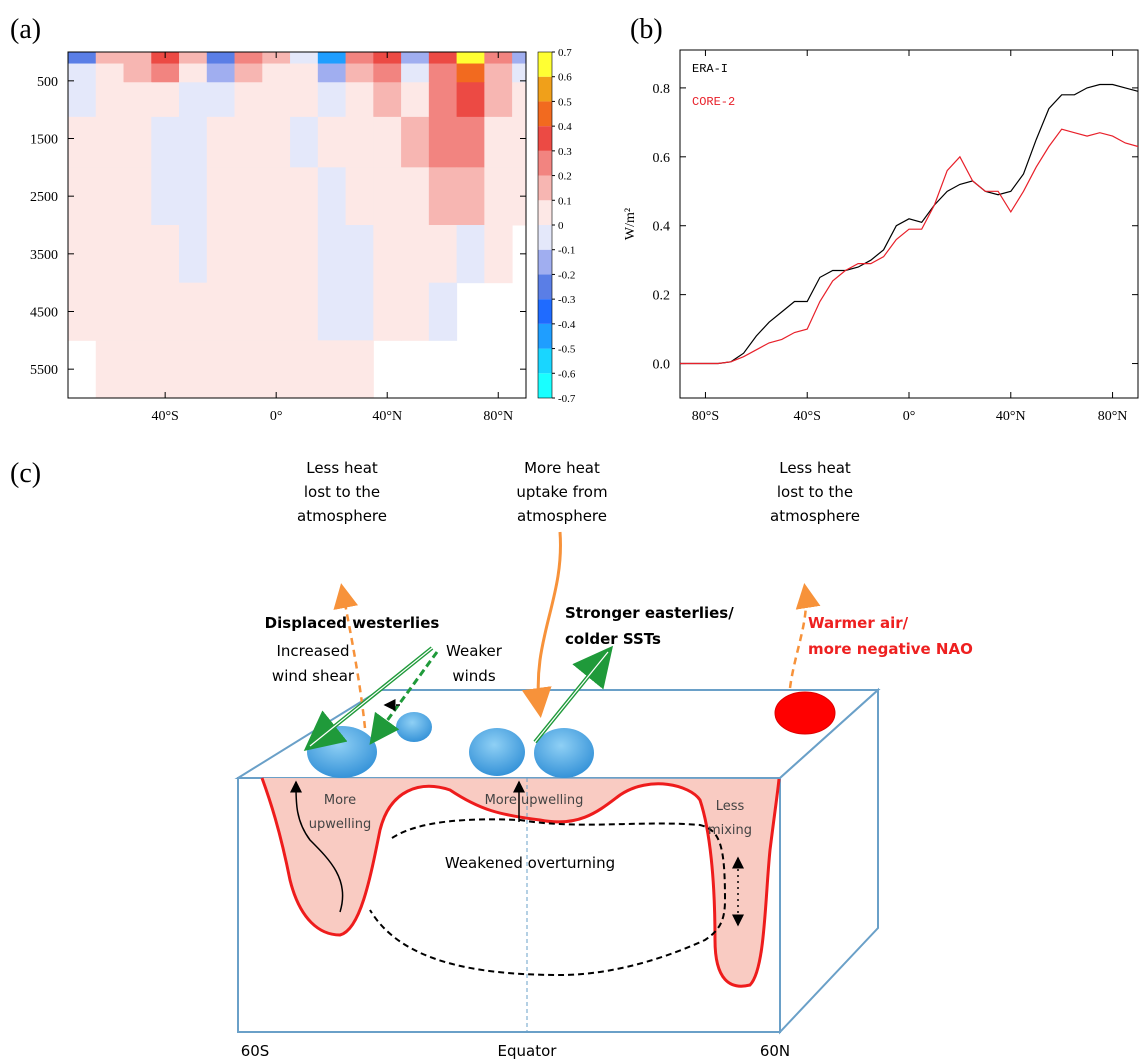 The width and height of the screenshot is (1140, 1061). I want to click on y-tick-label: 0.8, so click(662, 89).